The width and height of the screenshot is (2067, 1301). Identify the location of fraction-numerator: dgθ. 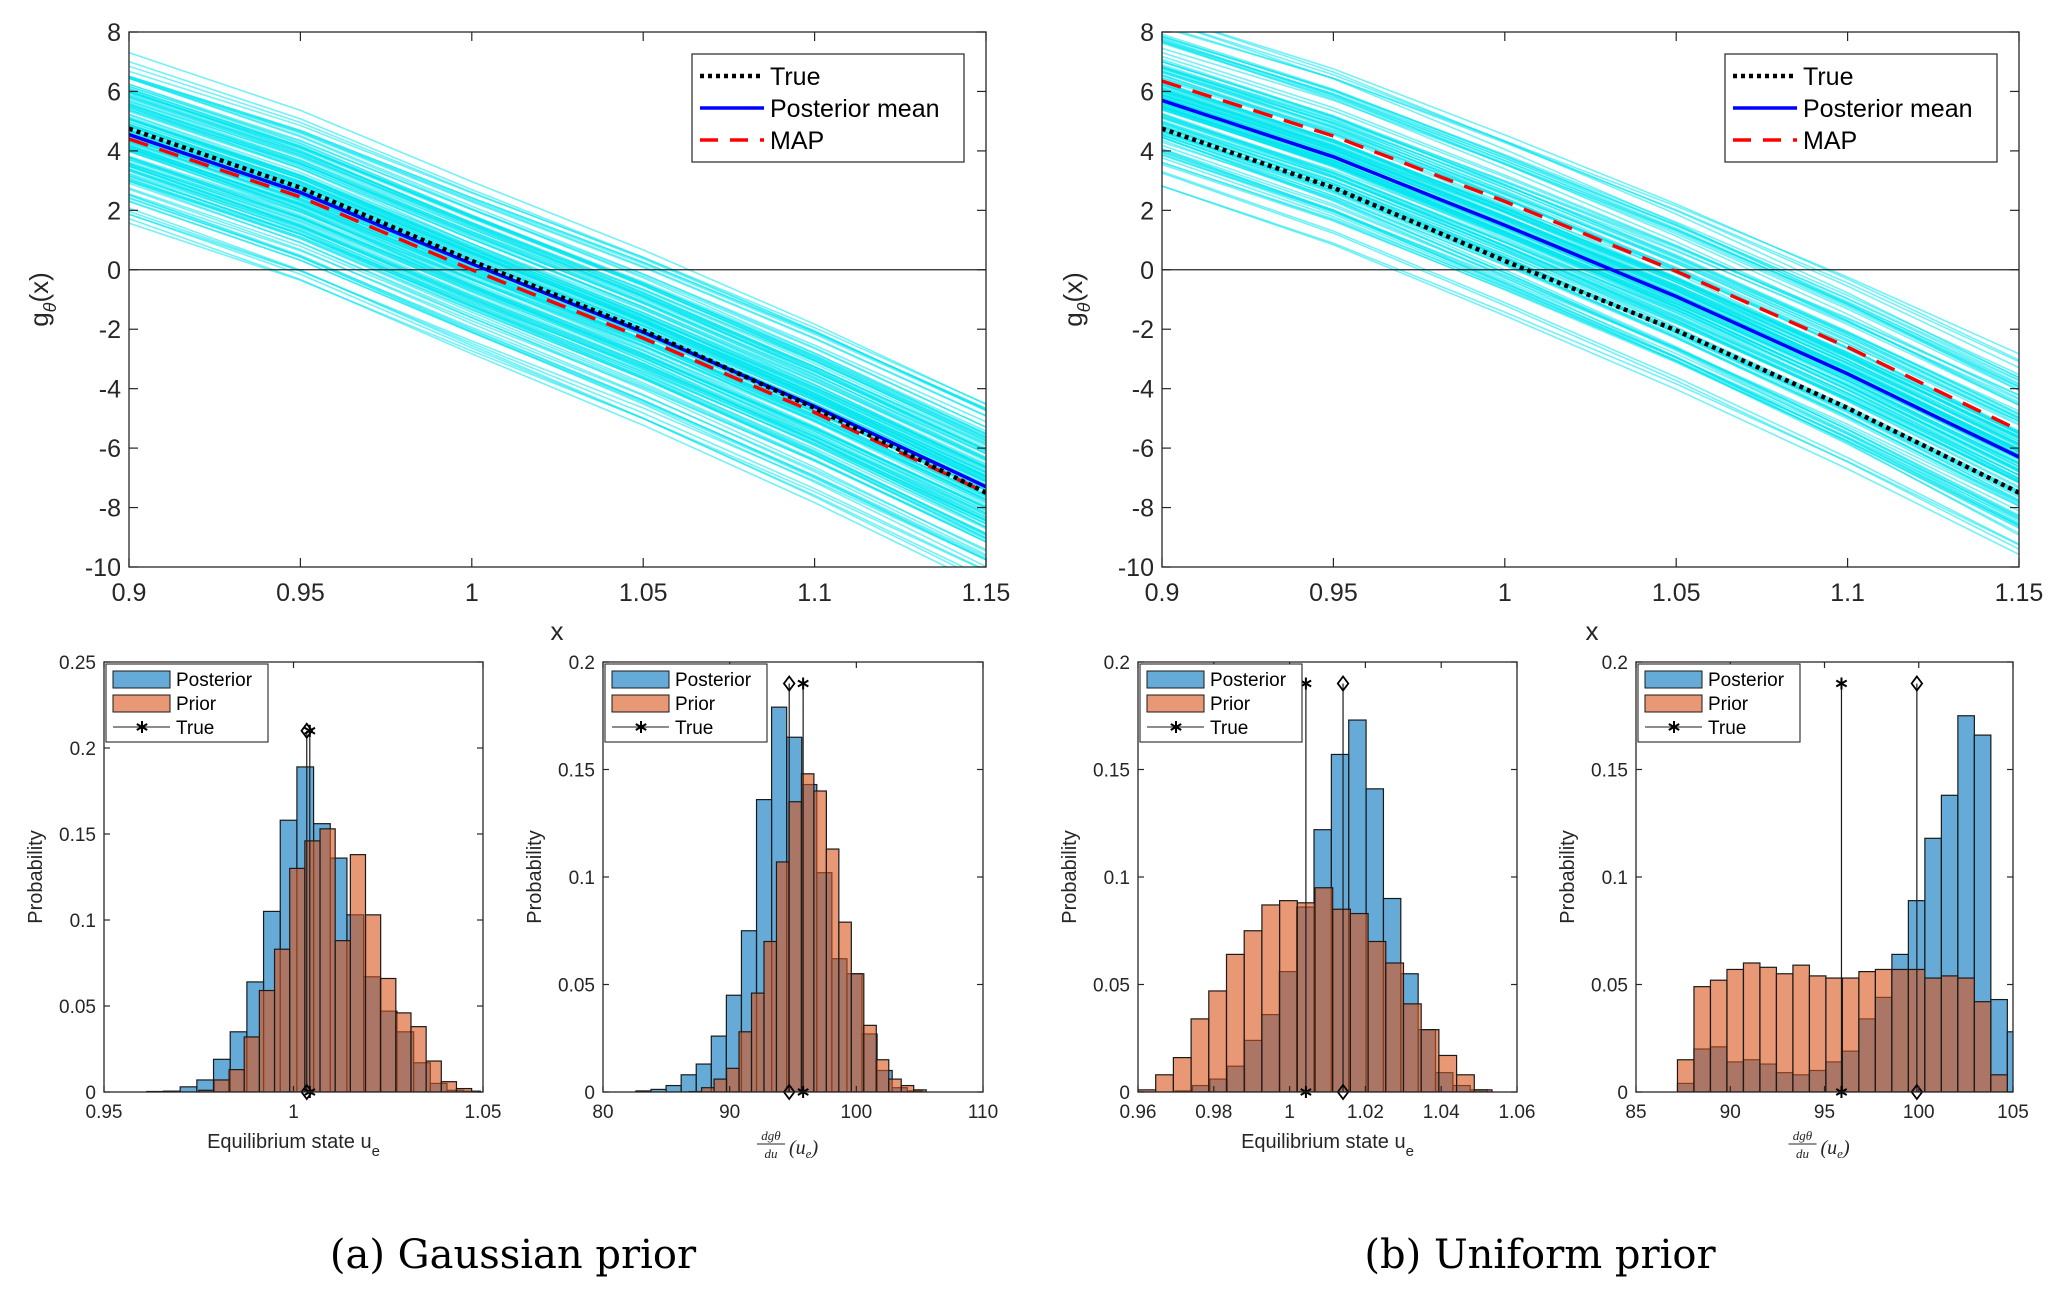
(771, 1135).